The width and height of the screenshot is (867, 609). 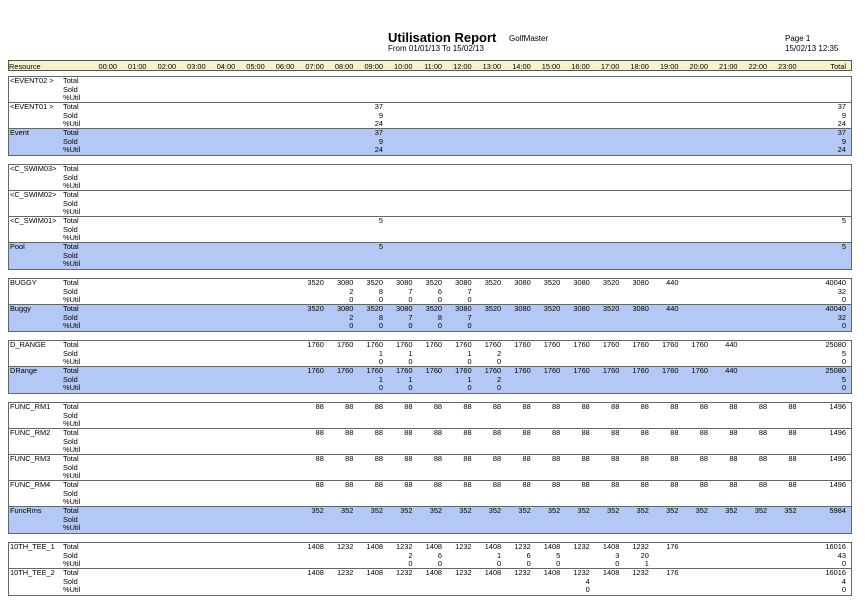 I want to click on hour-value: 9, so click(x=380, y=141).